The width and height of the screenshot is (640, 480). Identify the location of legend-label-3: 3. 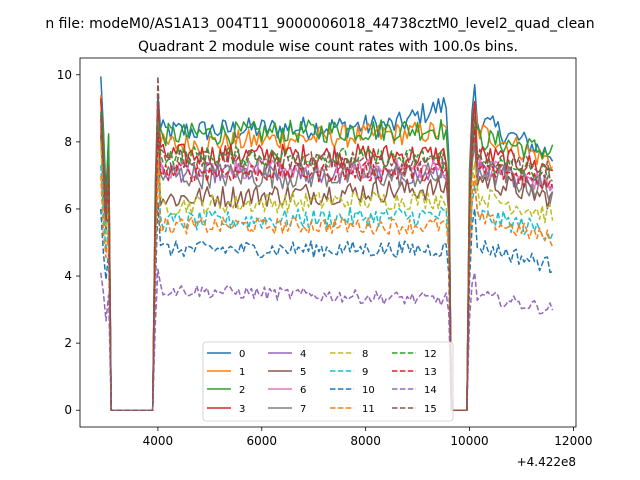
(242, 409).